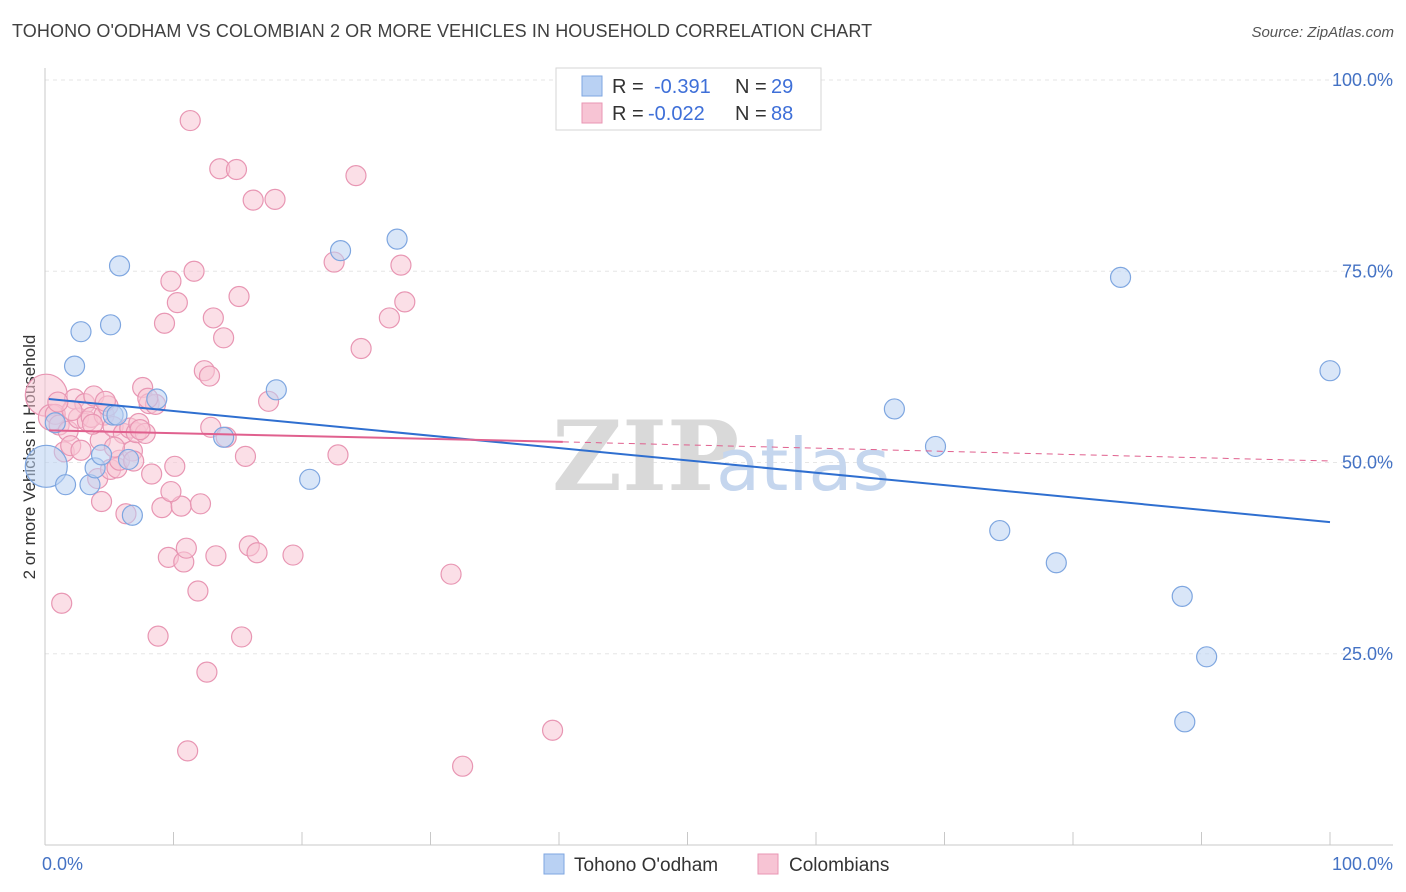 The height and width of the screenshot is (892, 1406). I want to click on trend-line-tohono, so click(689, 461).